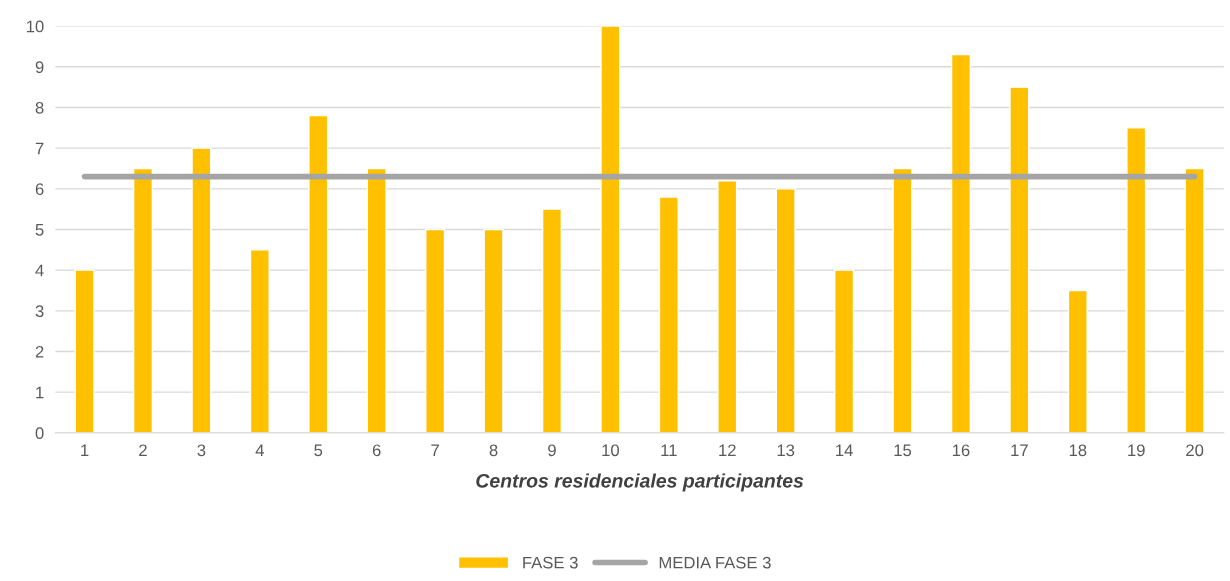 Image resolution: width=1230 pixels, height=581 pixels. Describe the element at coordinates (435, 450) in the screenshot. I see `x-tick-label: 7` at that location.